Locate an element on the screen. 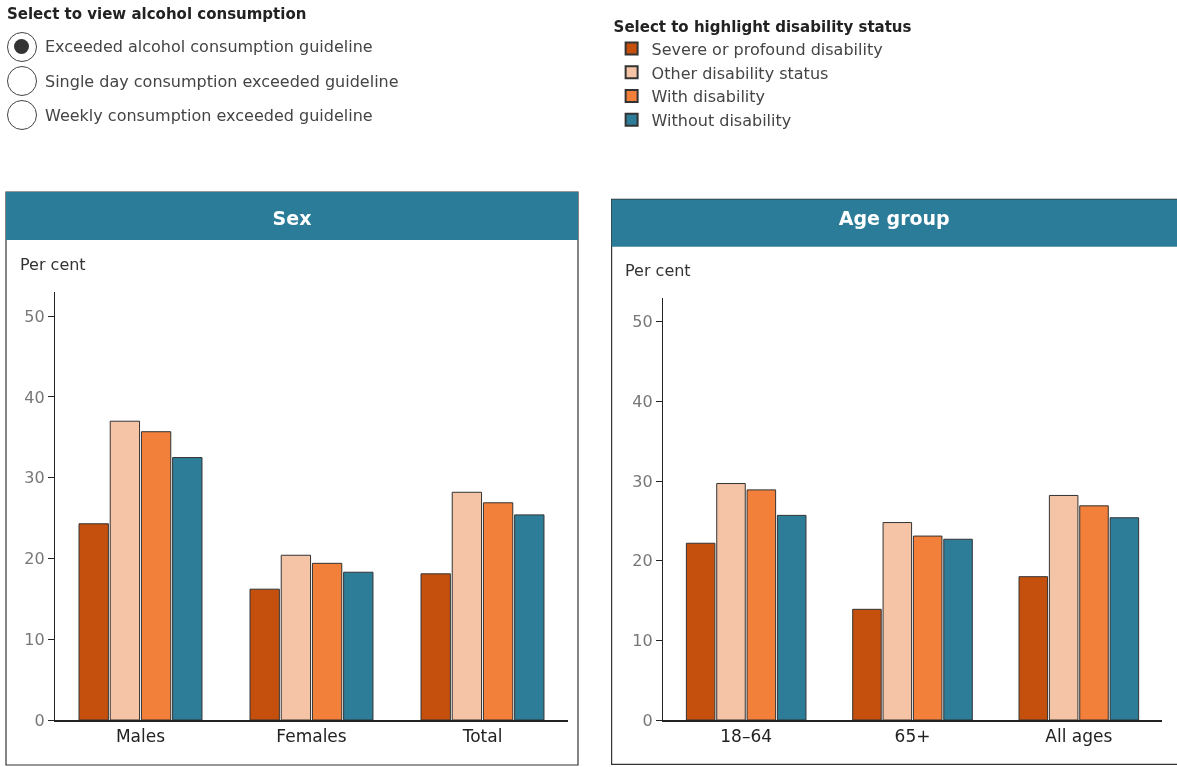 The image size is (1177, 767). x-tick-label: 65+ is located at coordinates (912, 735).